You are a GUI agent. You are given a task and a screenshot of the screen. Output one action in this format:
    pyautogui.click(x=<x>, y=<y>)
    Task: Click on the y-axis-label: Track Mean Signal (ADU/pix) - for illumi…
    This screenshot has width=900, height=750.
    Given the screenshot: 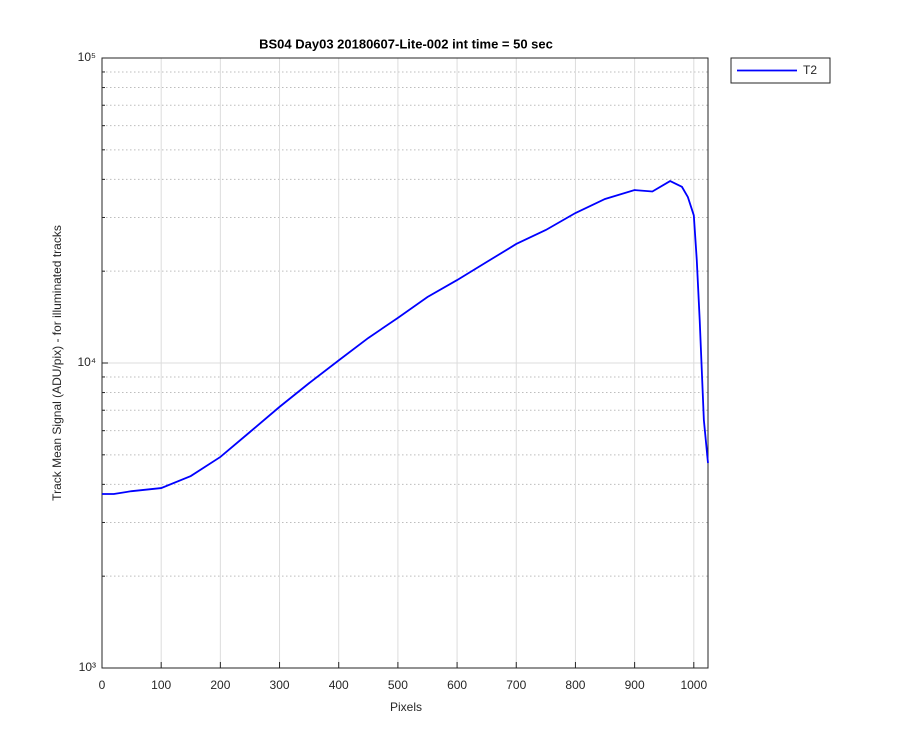 What is the action you would take?
    pyautogui.click(x=57, y=363)
    